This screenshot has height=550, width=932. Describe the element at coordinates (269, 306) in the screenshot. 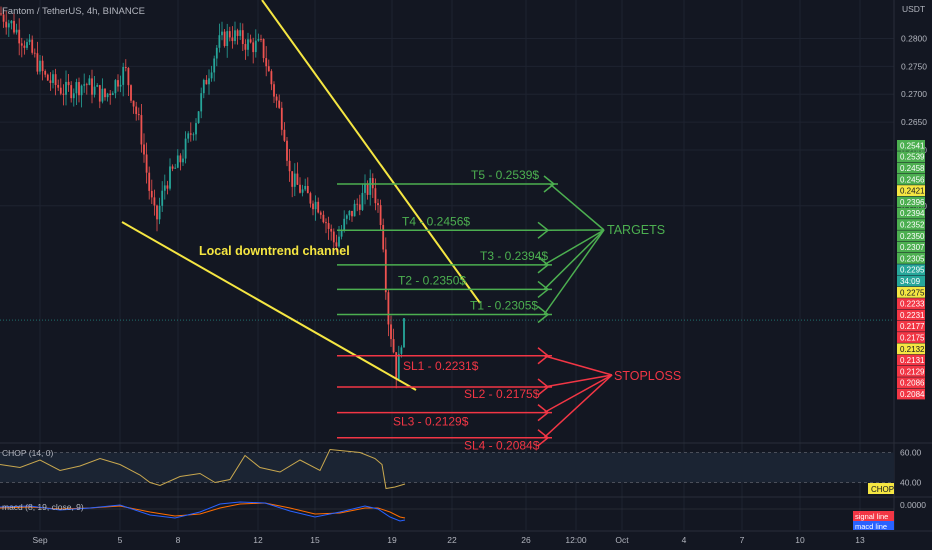

I see `trend-line-lower` at that location.